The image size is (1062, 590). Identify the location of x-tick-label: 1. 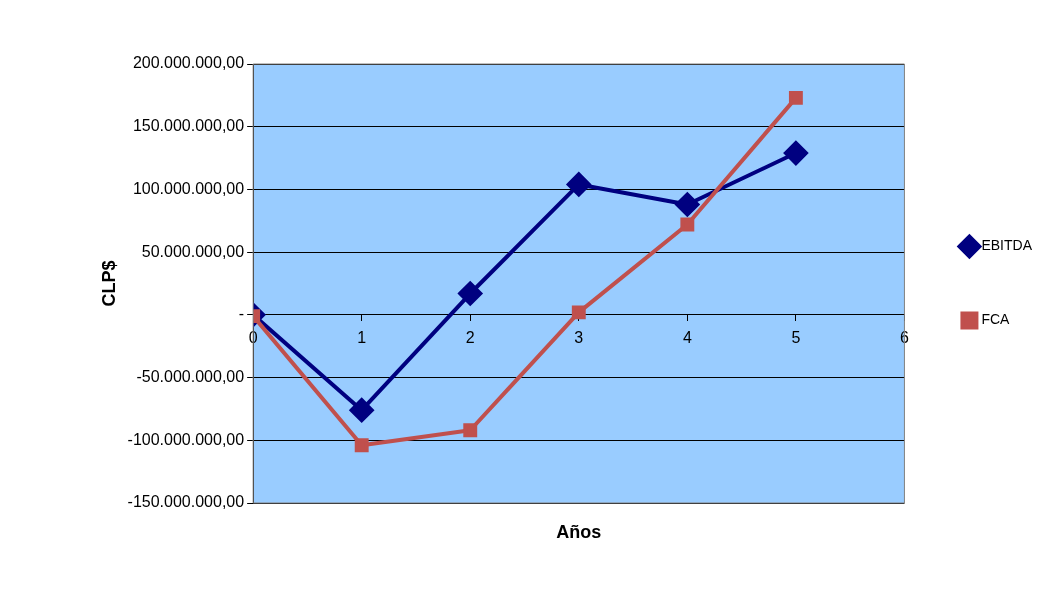
(362, 337).